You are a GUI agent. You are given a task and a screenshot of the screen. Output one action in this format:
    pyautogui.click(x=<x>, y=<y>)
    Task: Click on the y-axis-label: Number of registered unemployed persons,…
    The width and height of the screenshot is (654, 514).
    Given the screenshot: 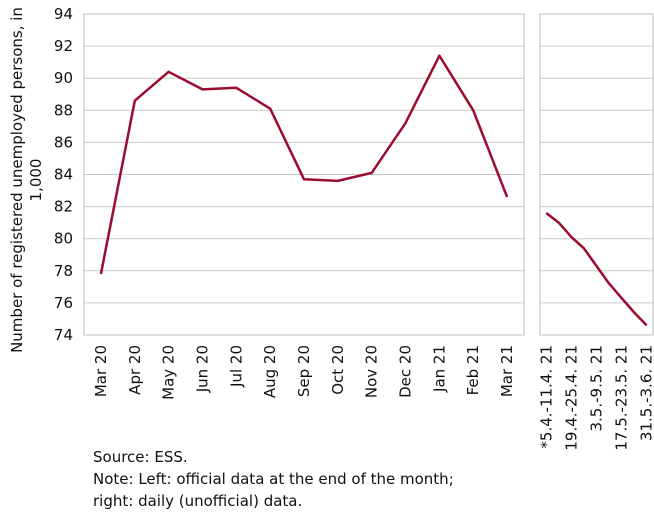 What is the action you would take?
    pyautogui.click(x=17, y=180)
    